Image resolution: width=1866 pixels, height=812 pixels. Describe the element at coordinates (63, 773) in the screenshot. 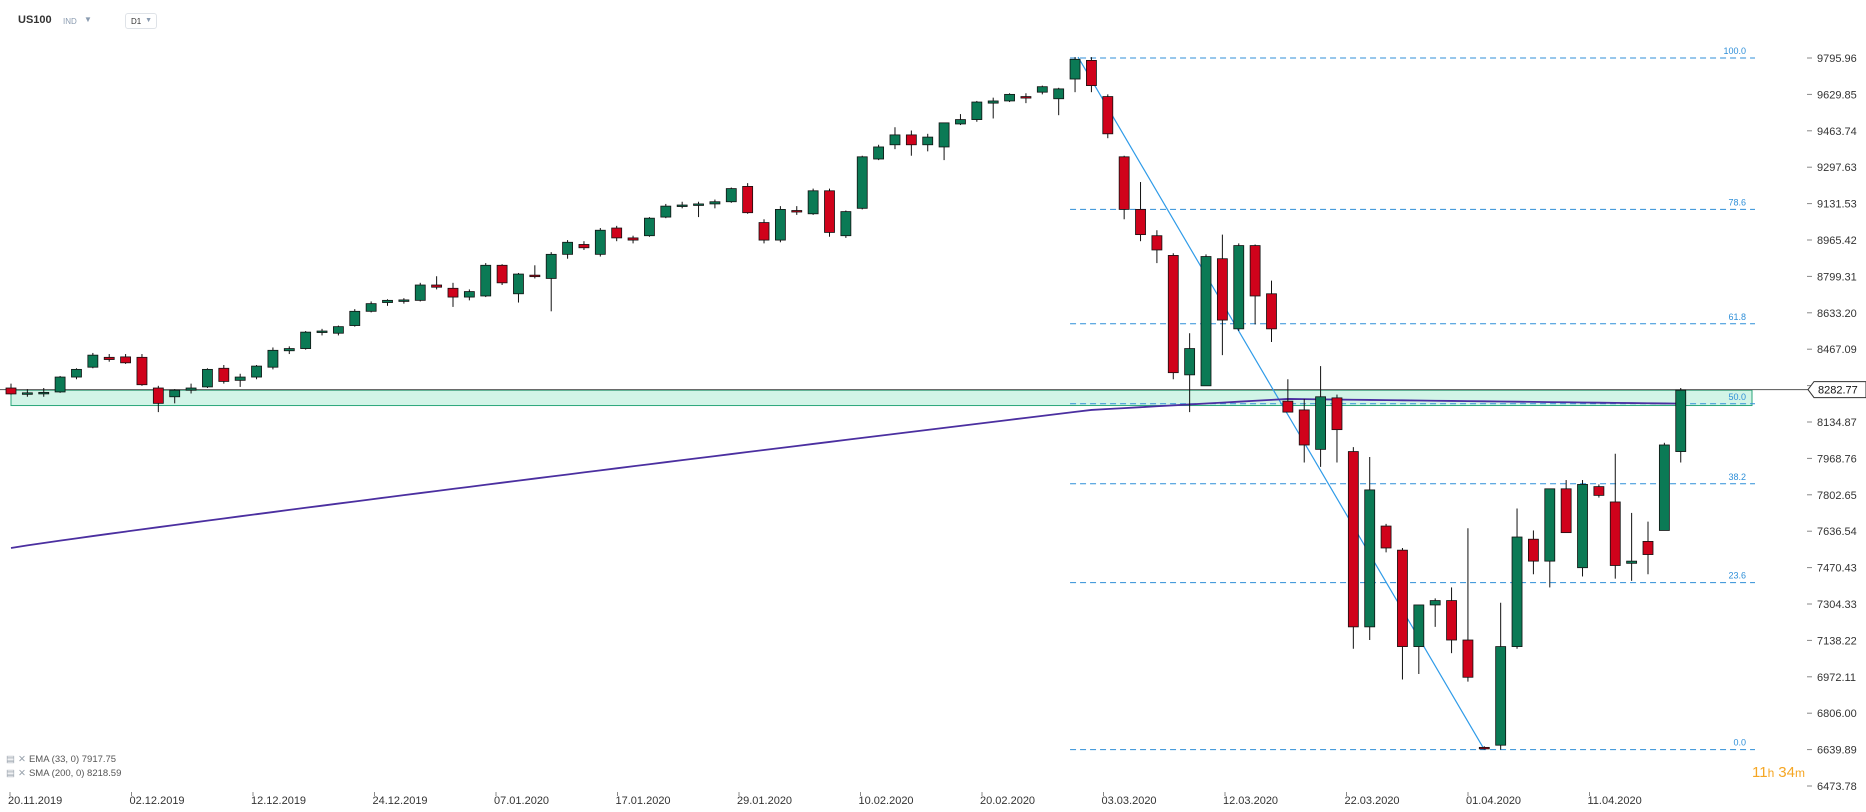

I see `indicator-sma: ▤ ✕ SMA (200, 0) 8218.59` at that location.